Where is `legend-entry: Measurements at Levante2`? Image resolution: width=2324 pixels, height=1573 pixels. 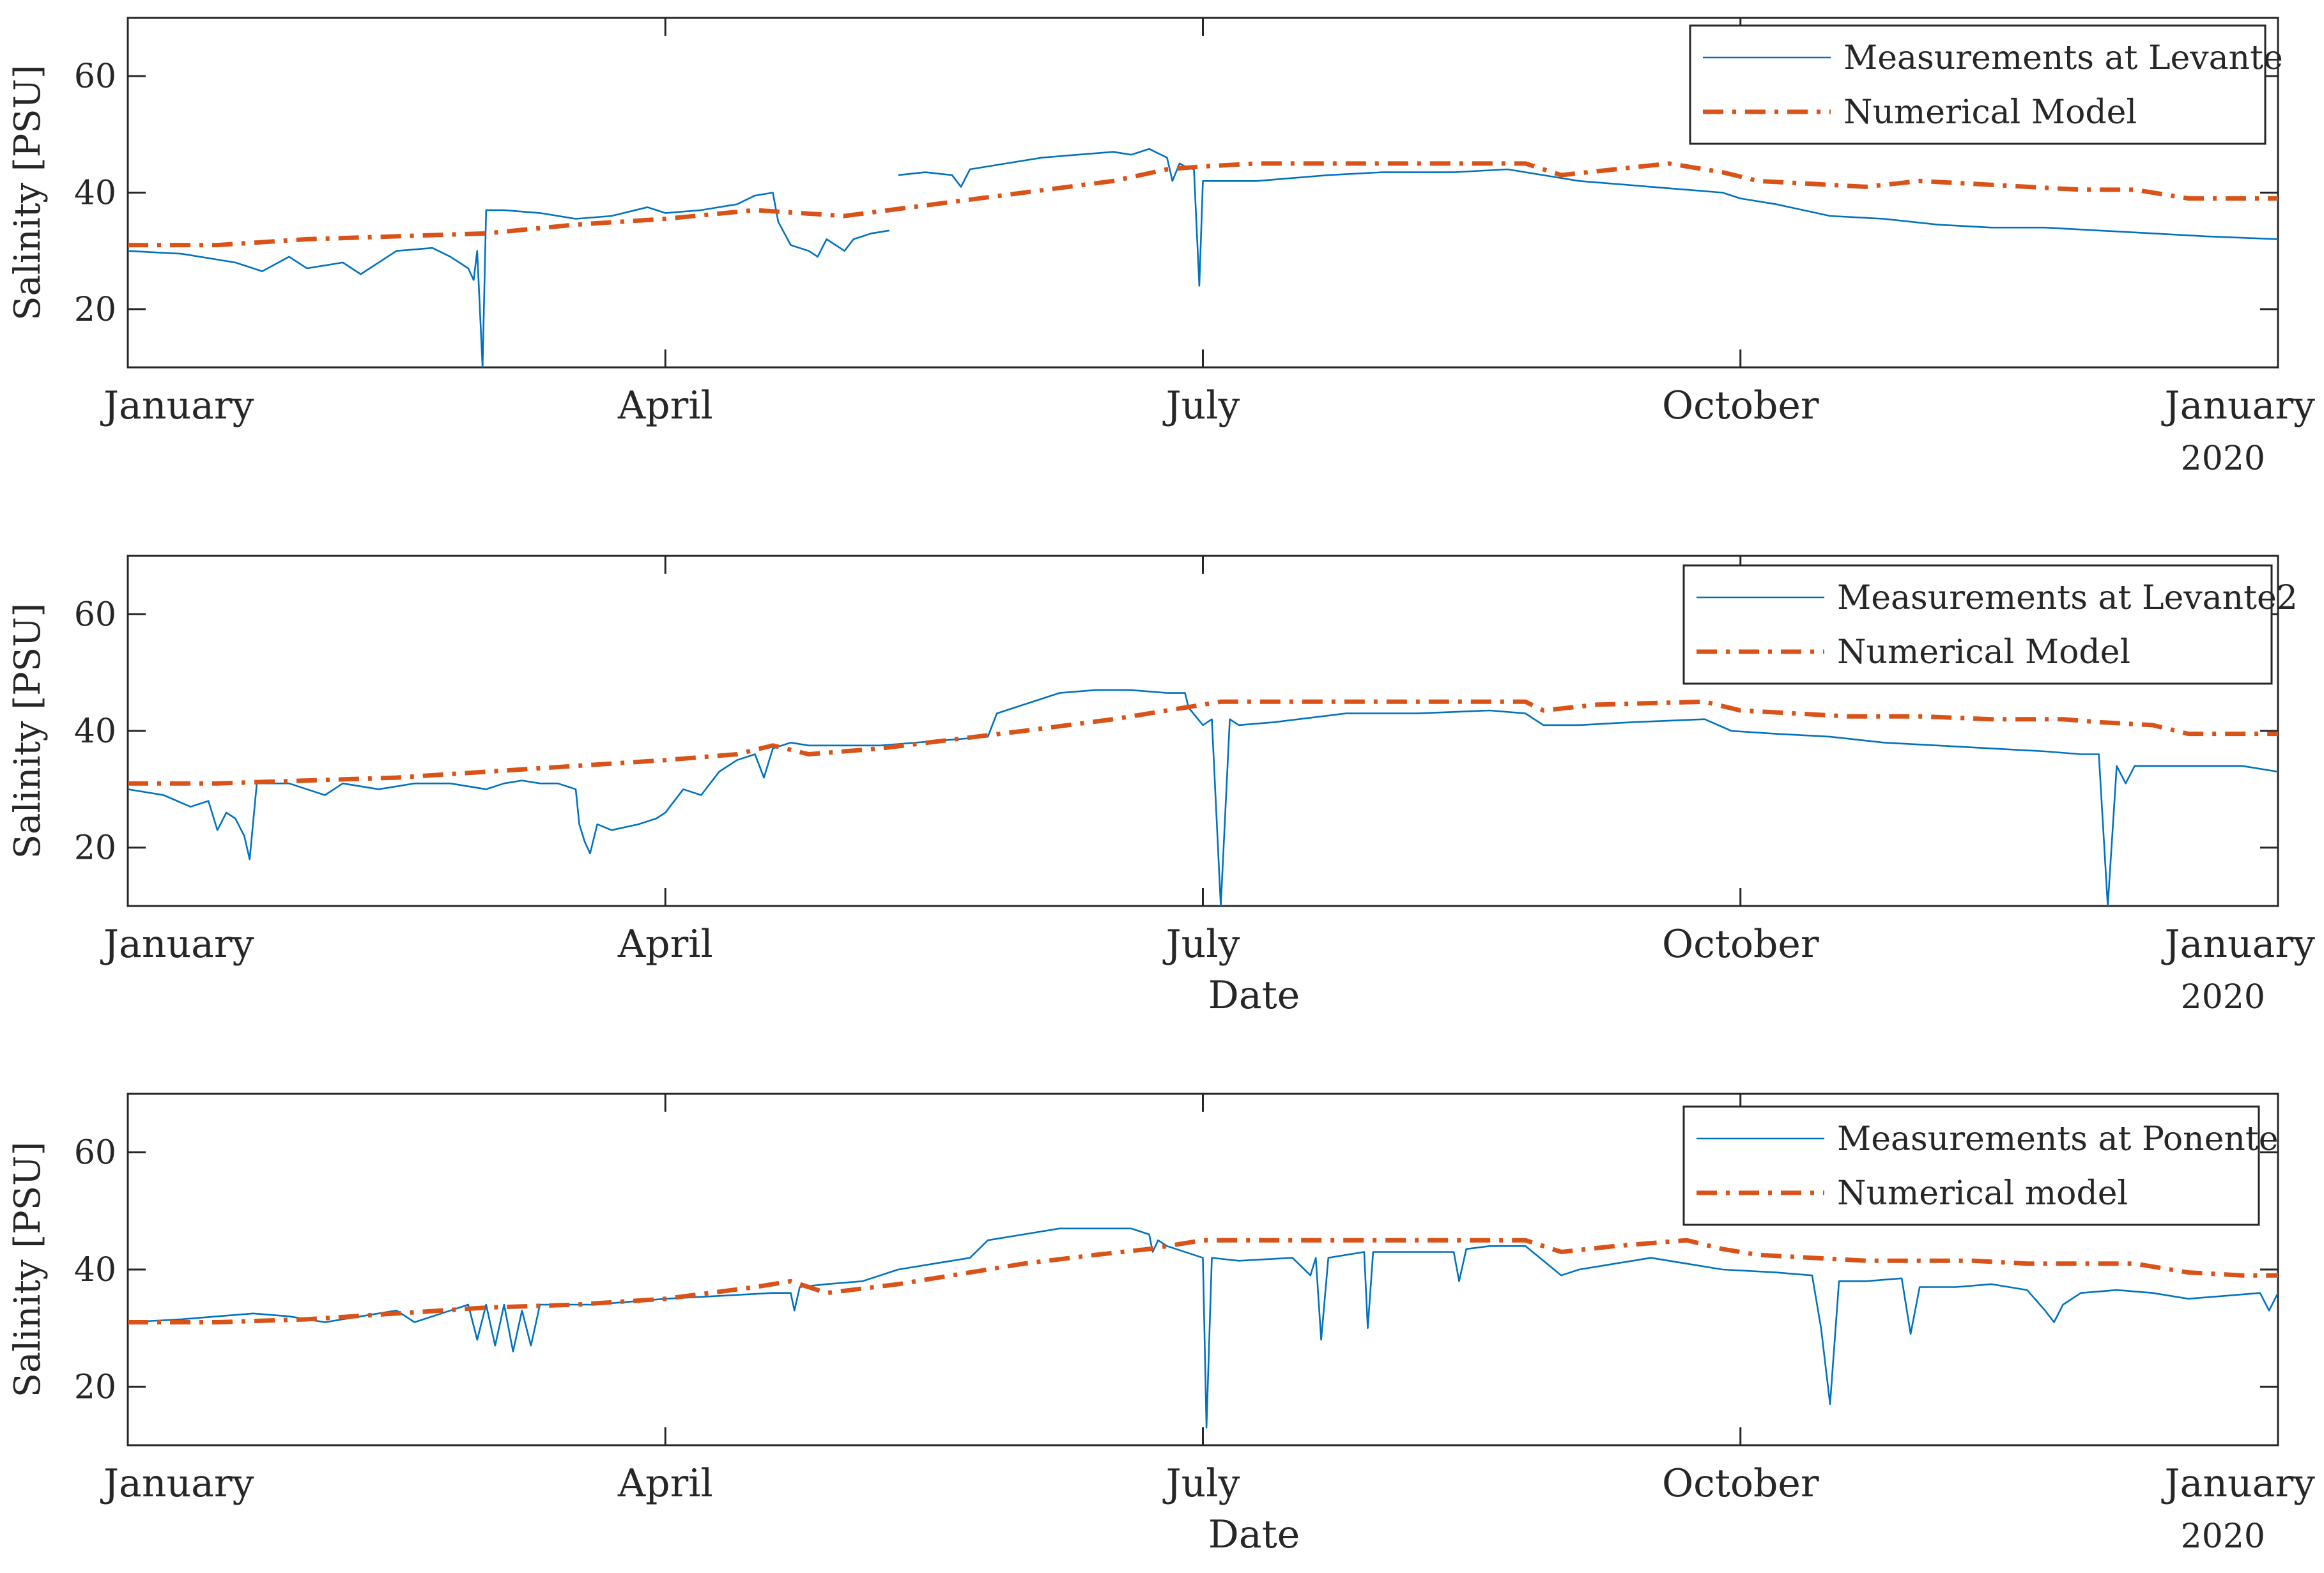
legend-entry: Measurements at Levante2 is located at coordinates (2067, 598).